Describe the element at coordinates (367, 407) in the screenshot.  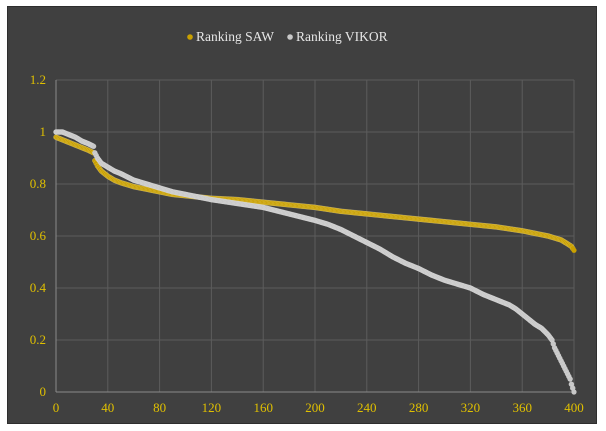
I see `x-tick-label: 240` at that location.